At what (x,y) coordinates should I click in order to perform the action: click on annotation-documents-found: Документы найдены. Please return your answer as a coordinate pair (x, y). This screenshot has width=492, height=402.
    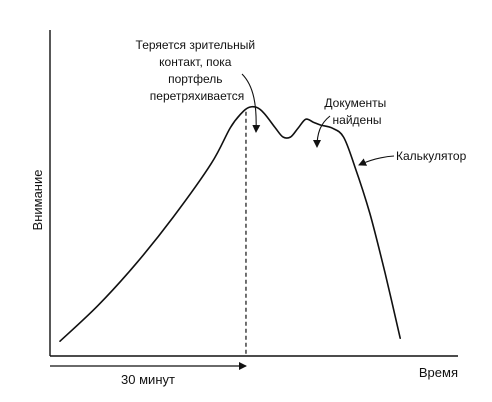
    Looking at the image, I should click on (351, 122).